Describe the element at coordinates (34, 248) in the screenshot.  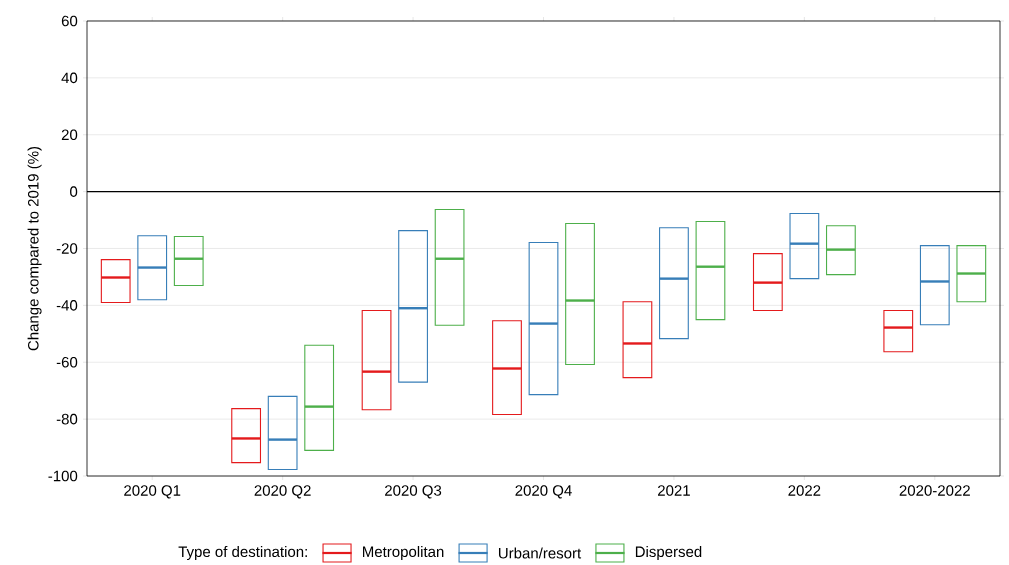
I see `y-axis-title: Change compared to 2019 (%)` at that location.